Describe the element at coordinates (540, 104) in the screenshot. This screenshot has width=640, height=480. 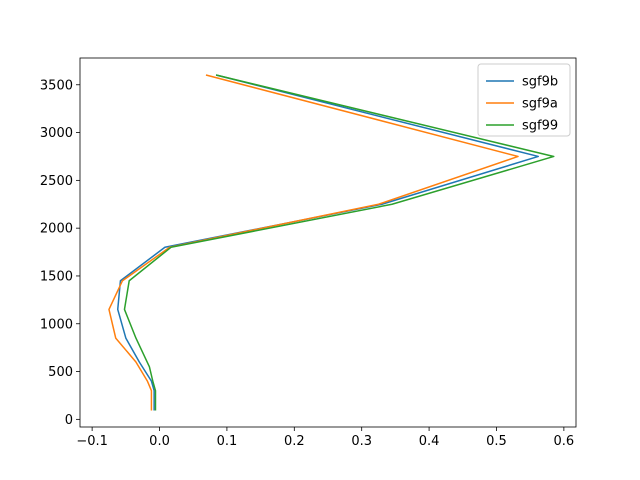
I see `legend-label-sgf9a: sgf9a` at that location.